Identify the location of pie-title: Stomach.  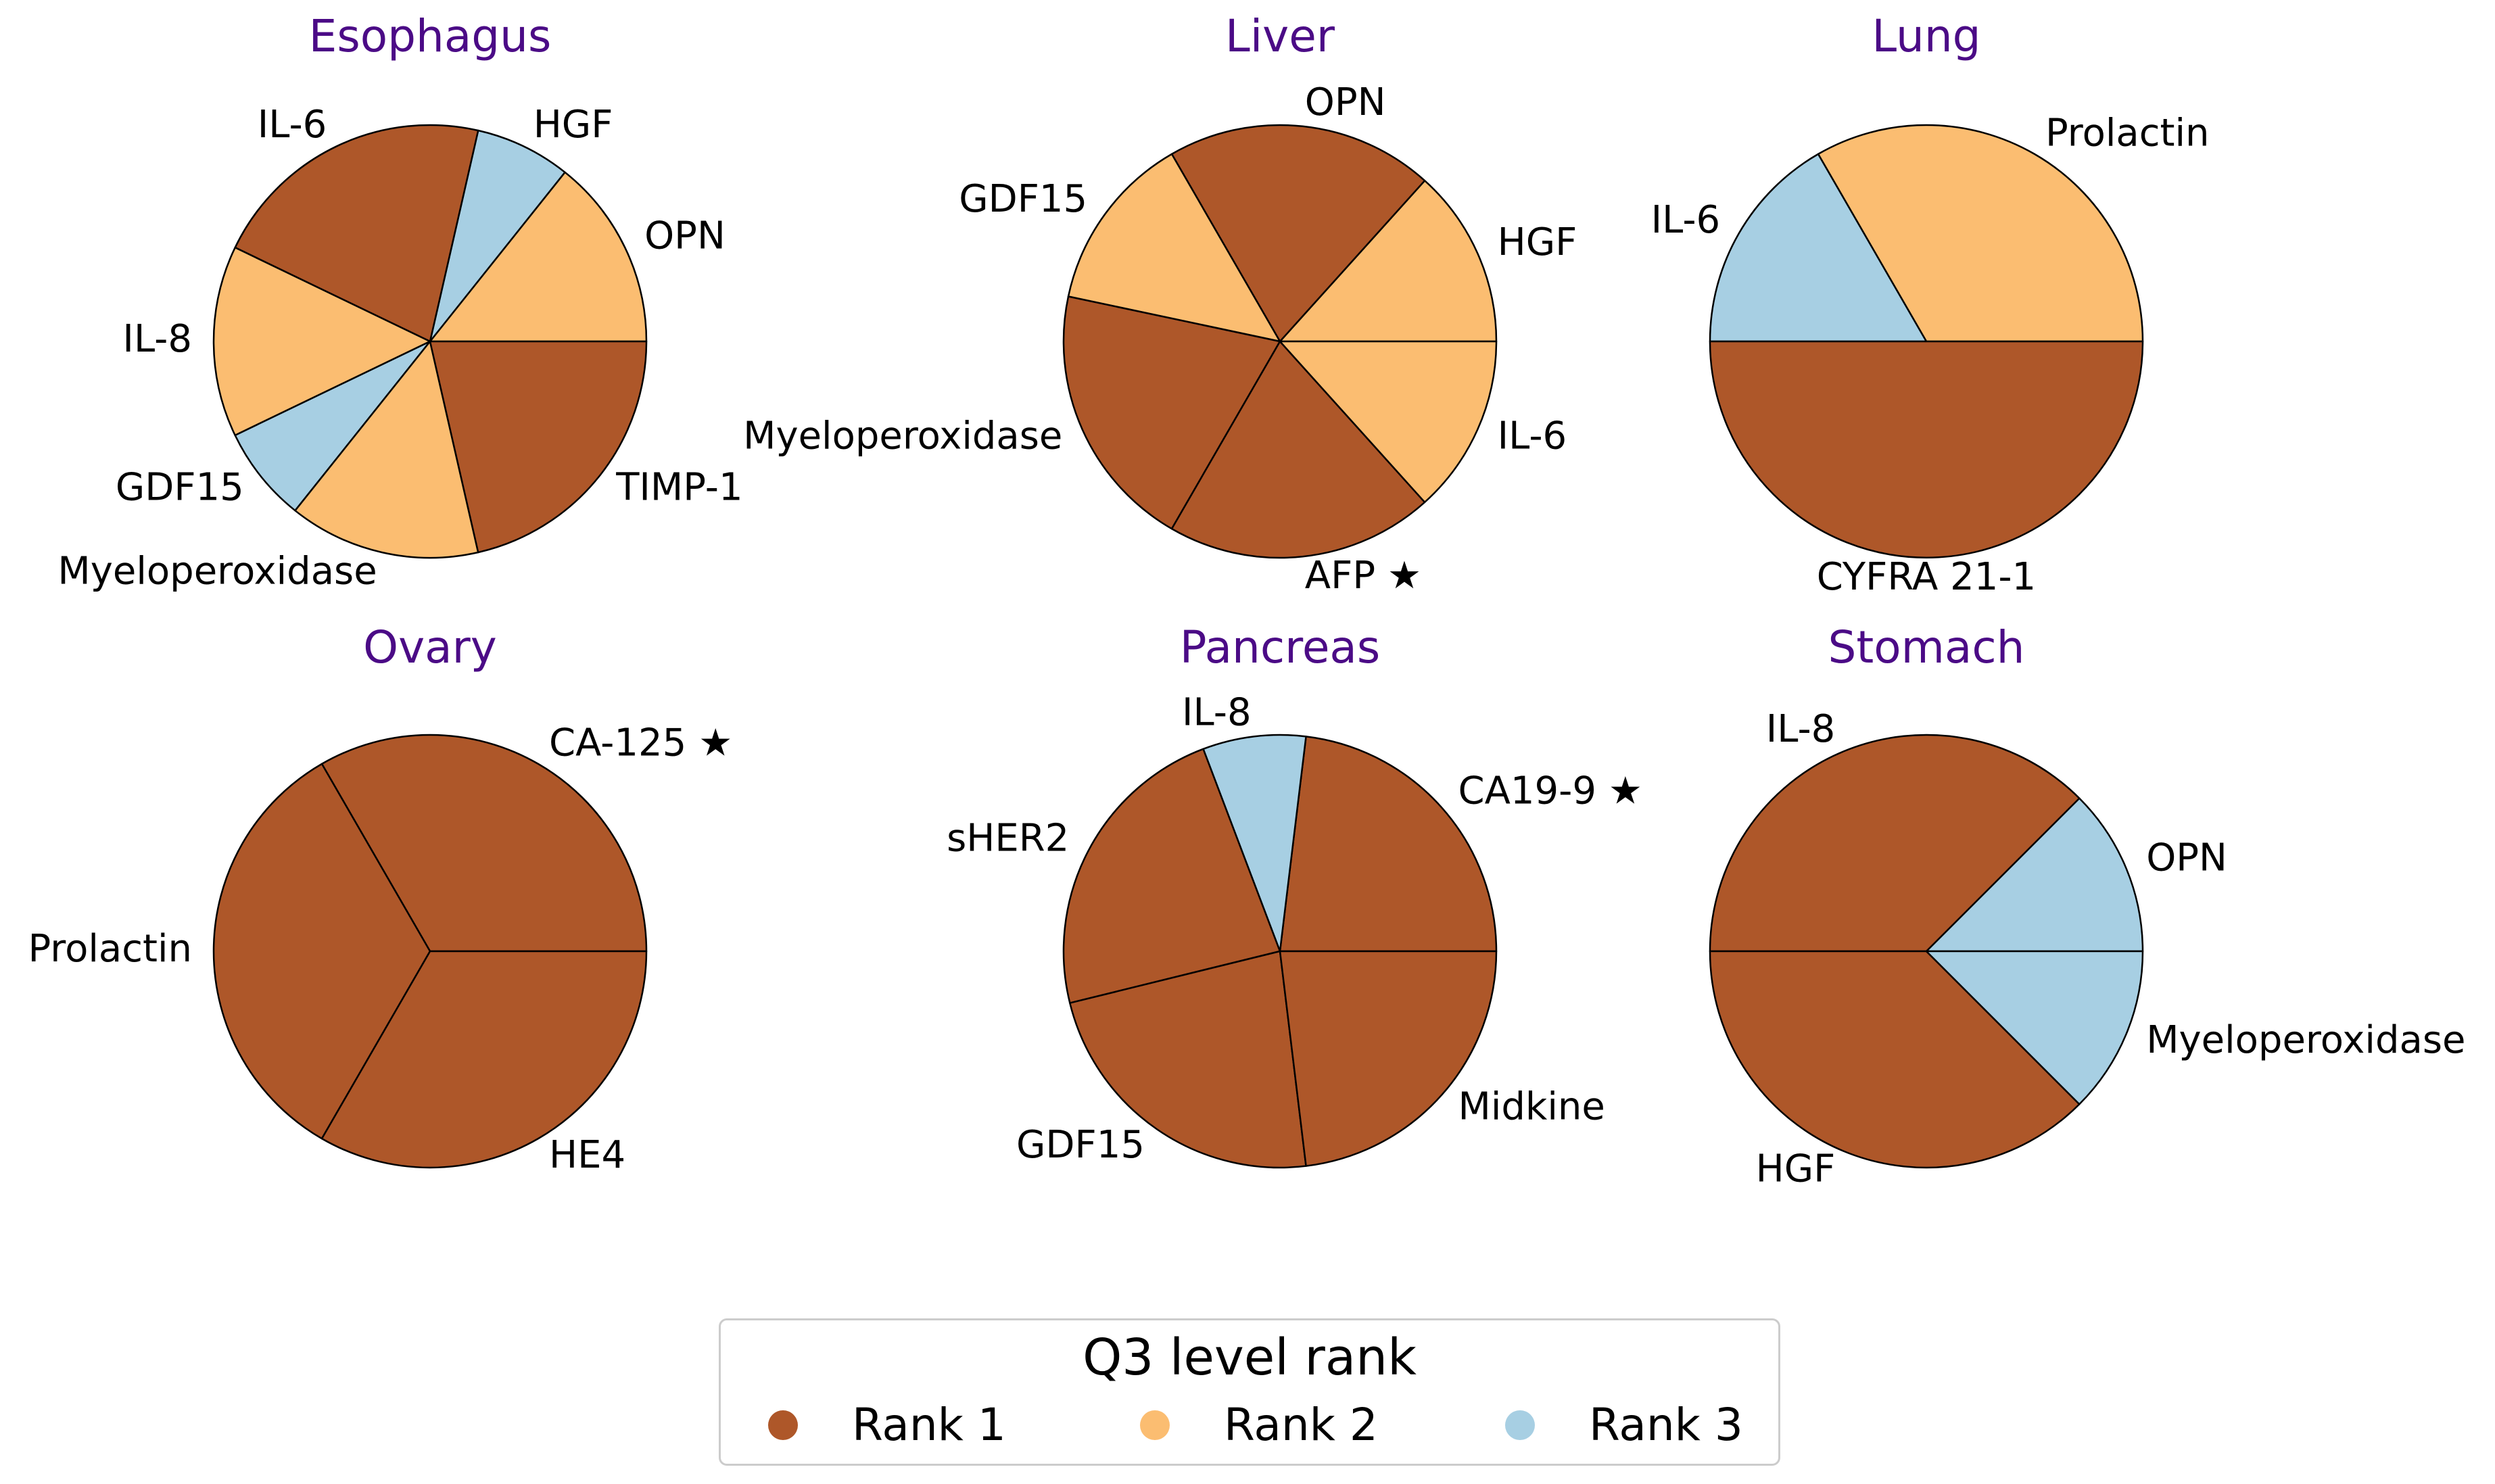
(1926, 647).